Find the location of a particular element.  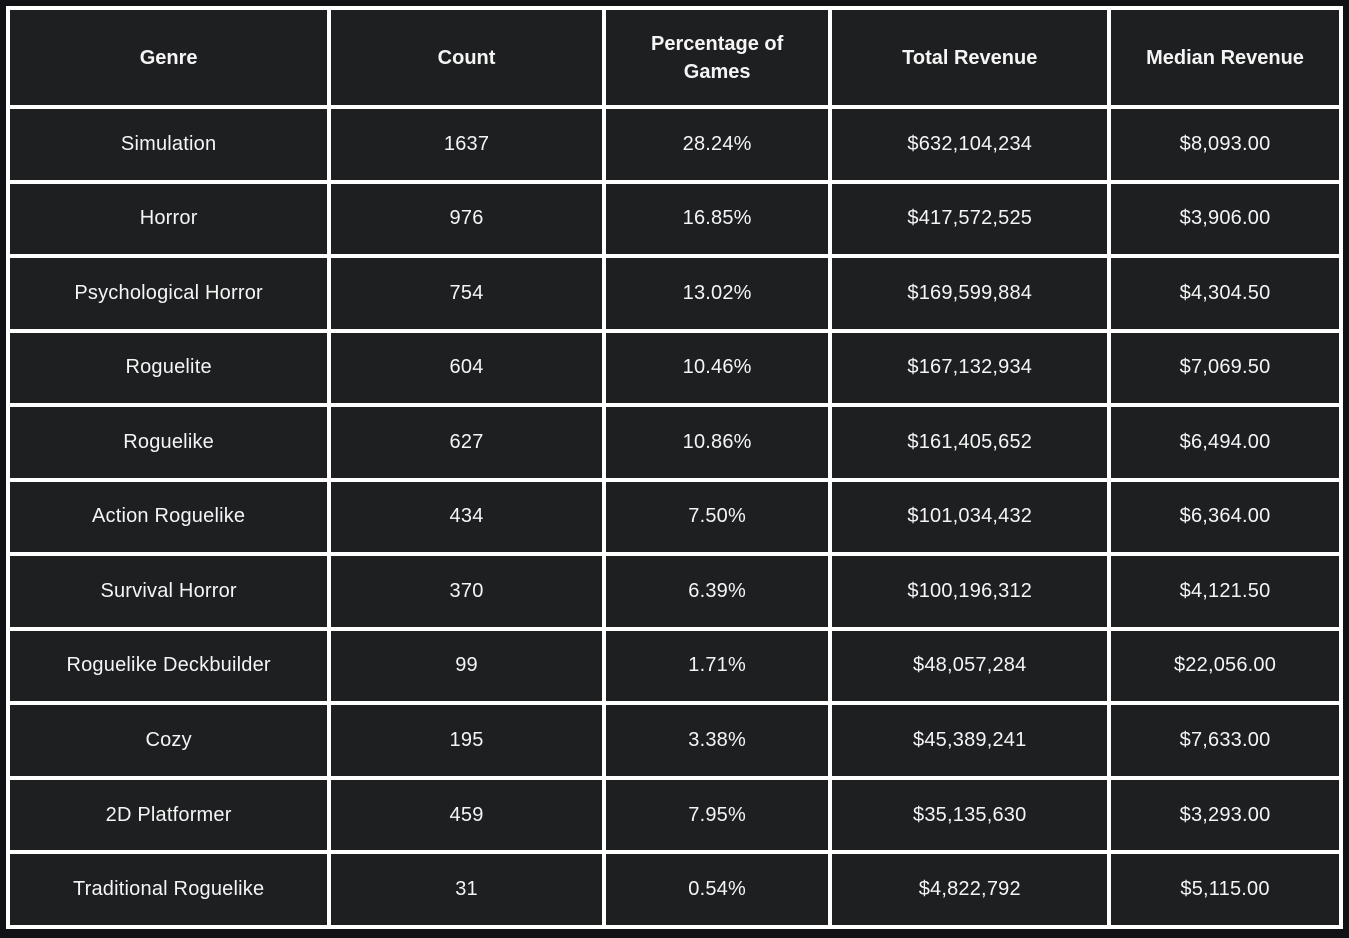

table-cell: 976 is located at coordinates (466, 219).